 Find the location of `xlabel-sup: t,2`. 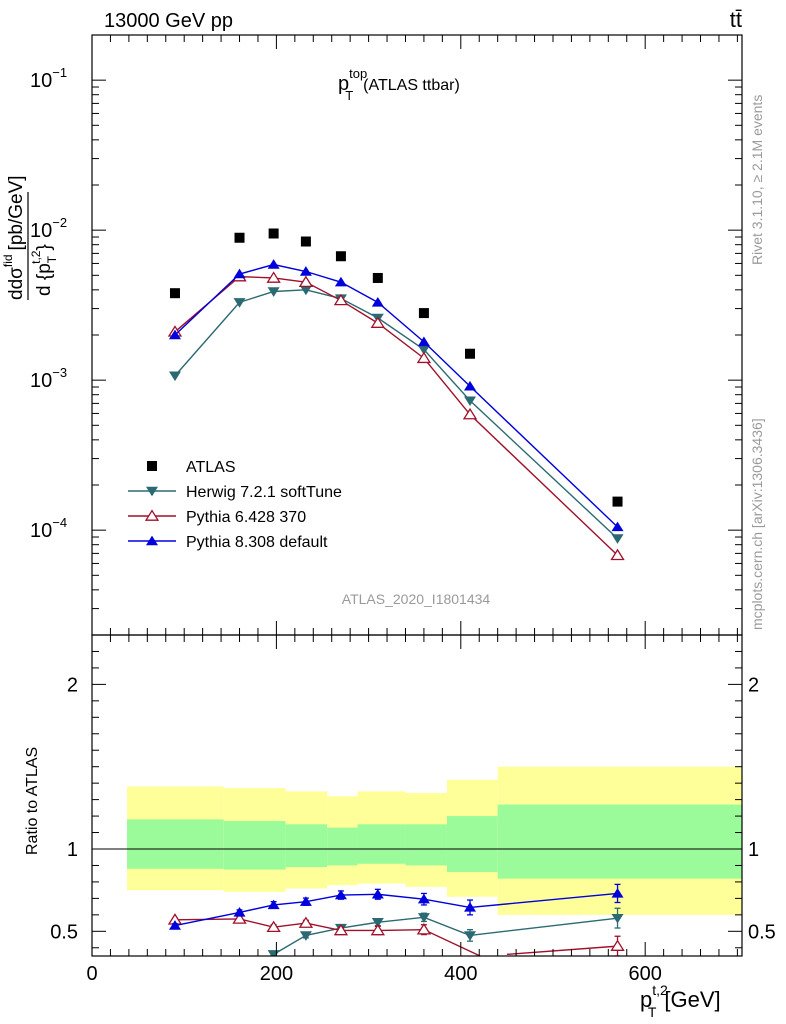

xlabel-sup: t,2 is located at coordinates (660, 990).